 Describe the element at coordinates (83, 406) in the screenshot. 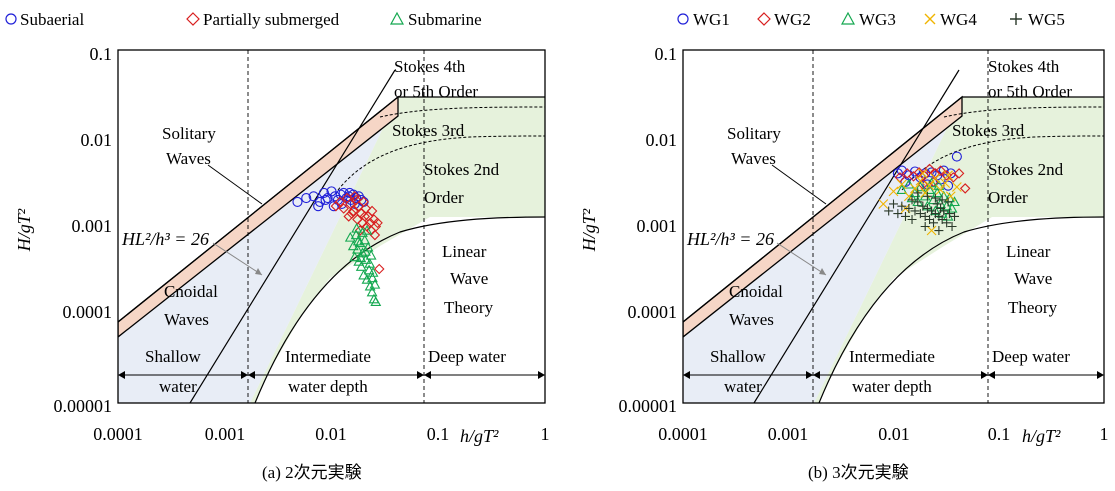

I see `ytick: 0.00001` at that location.